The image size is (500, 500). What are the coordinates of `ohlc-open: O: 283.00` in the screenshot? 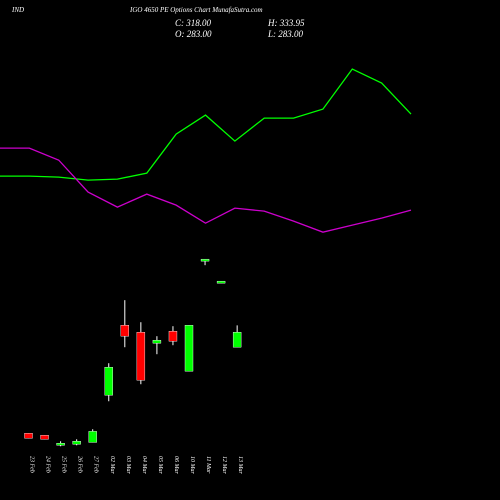 It's located at (193, 34).